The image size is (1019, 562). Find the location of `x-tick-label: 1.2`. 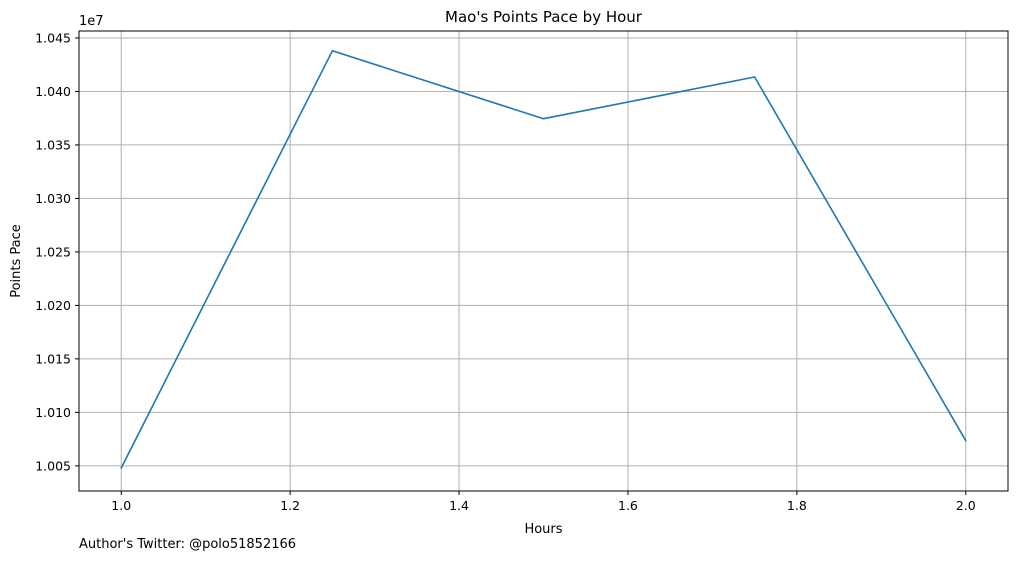

x-tick-label: 1.2 is located at coordinates (290, 505).